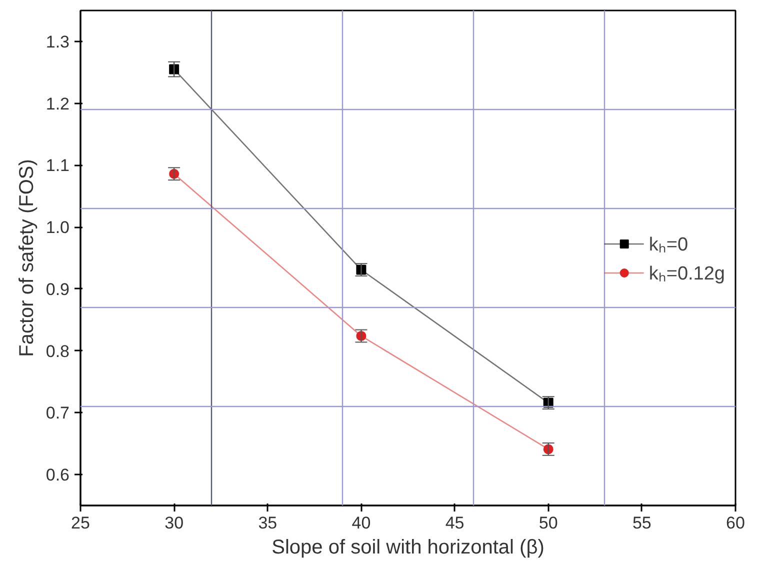 The width and height of the screenshot is (760, 579). I want to click on legend-label: kₕ=0, so click(668, 244).